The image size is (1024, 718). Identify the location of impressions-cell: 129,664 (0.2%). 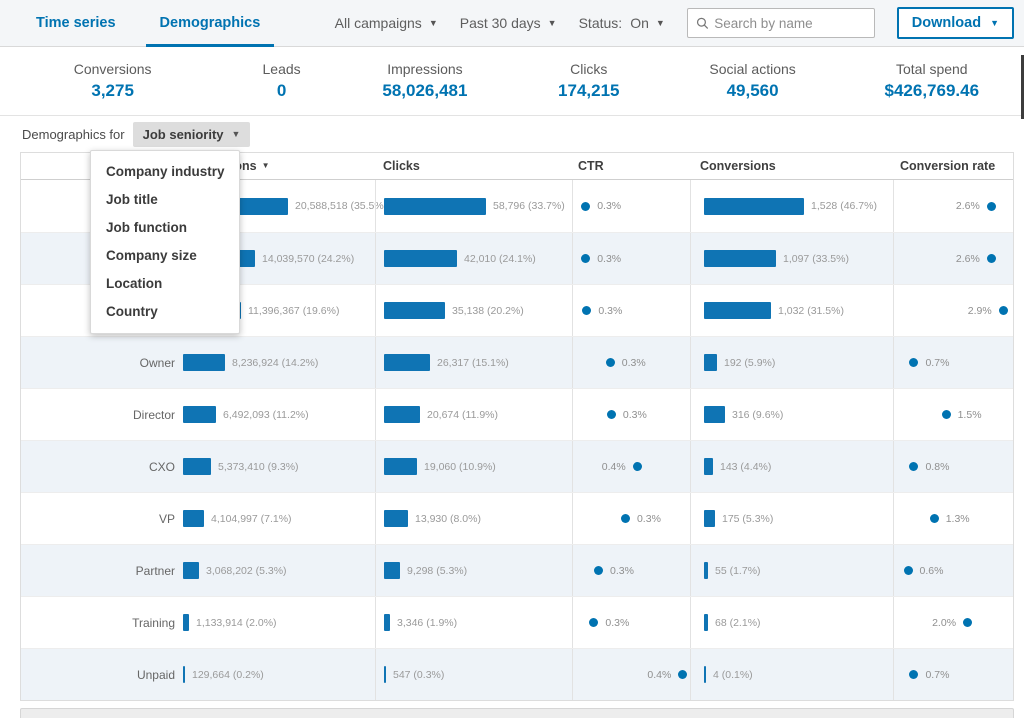
(279, 674).